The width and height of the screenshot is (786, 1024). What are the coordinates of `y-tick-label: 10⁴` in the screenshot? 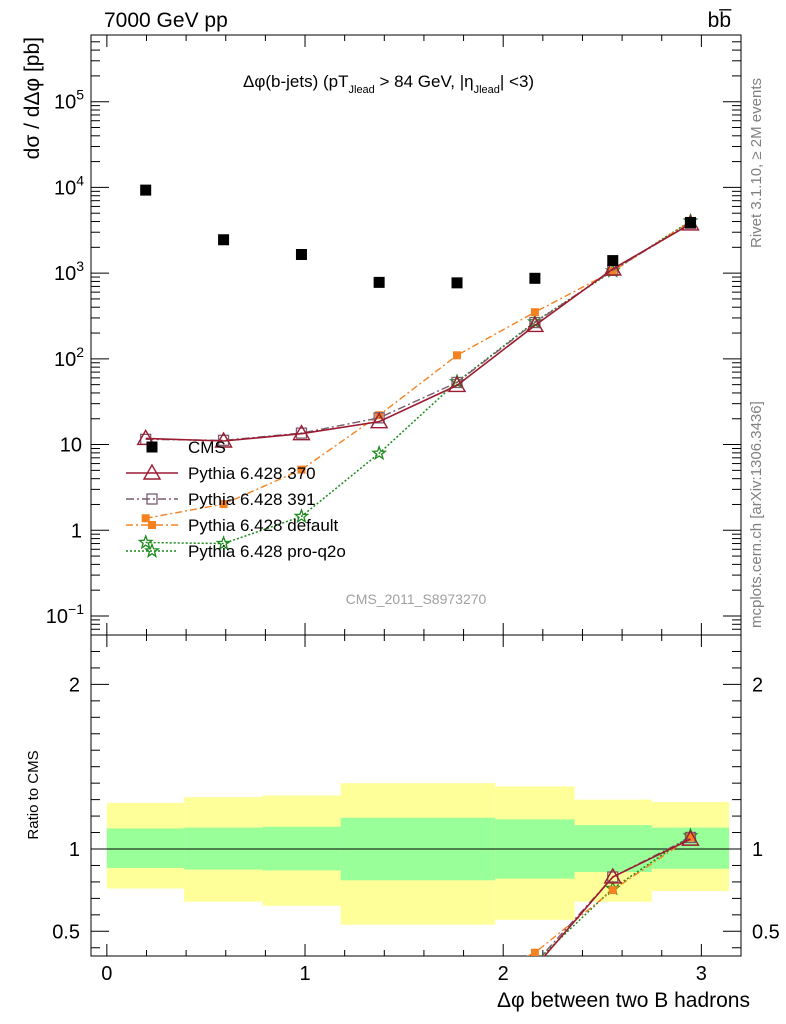 It's located at (69, 185).